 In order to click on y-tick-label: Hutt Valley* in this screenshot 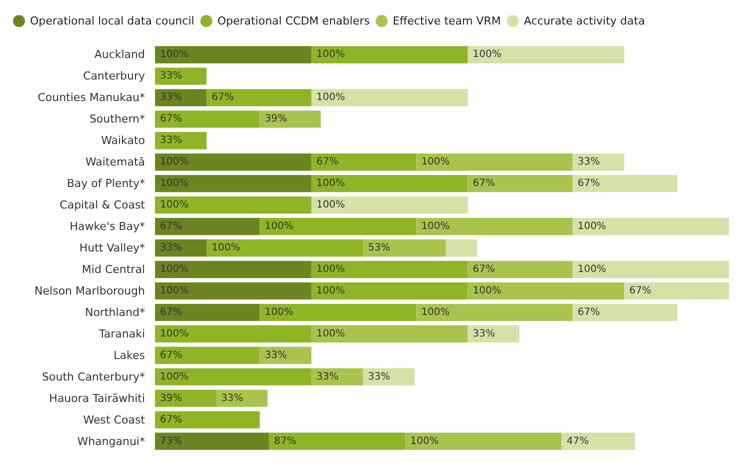, I will do `click(112, 248)`.